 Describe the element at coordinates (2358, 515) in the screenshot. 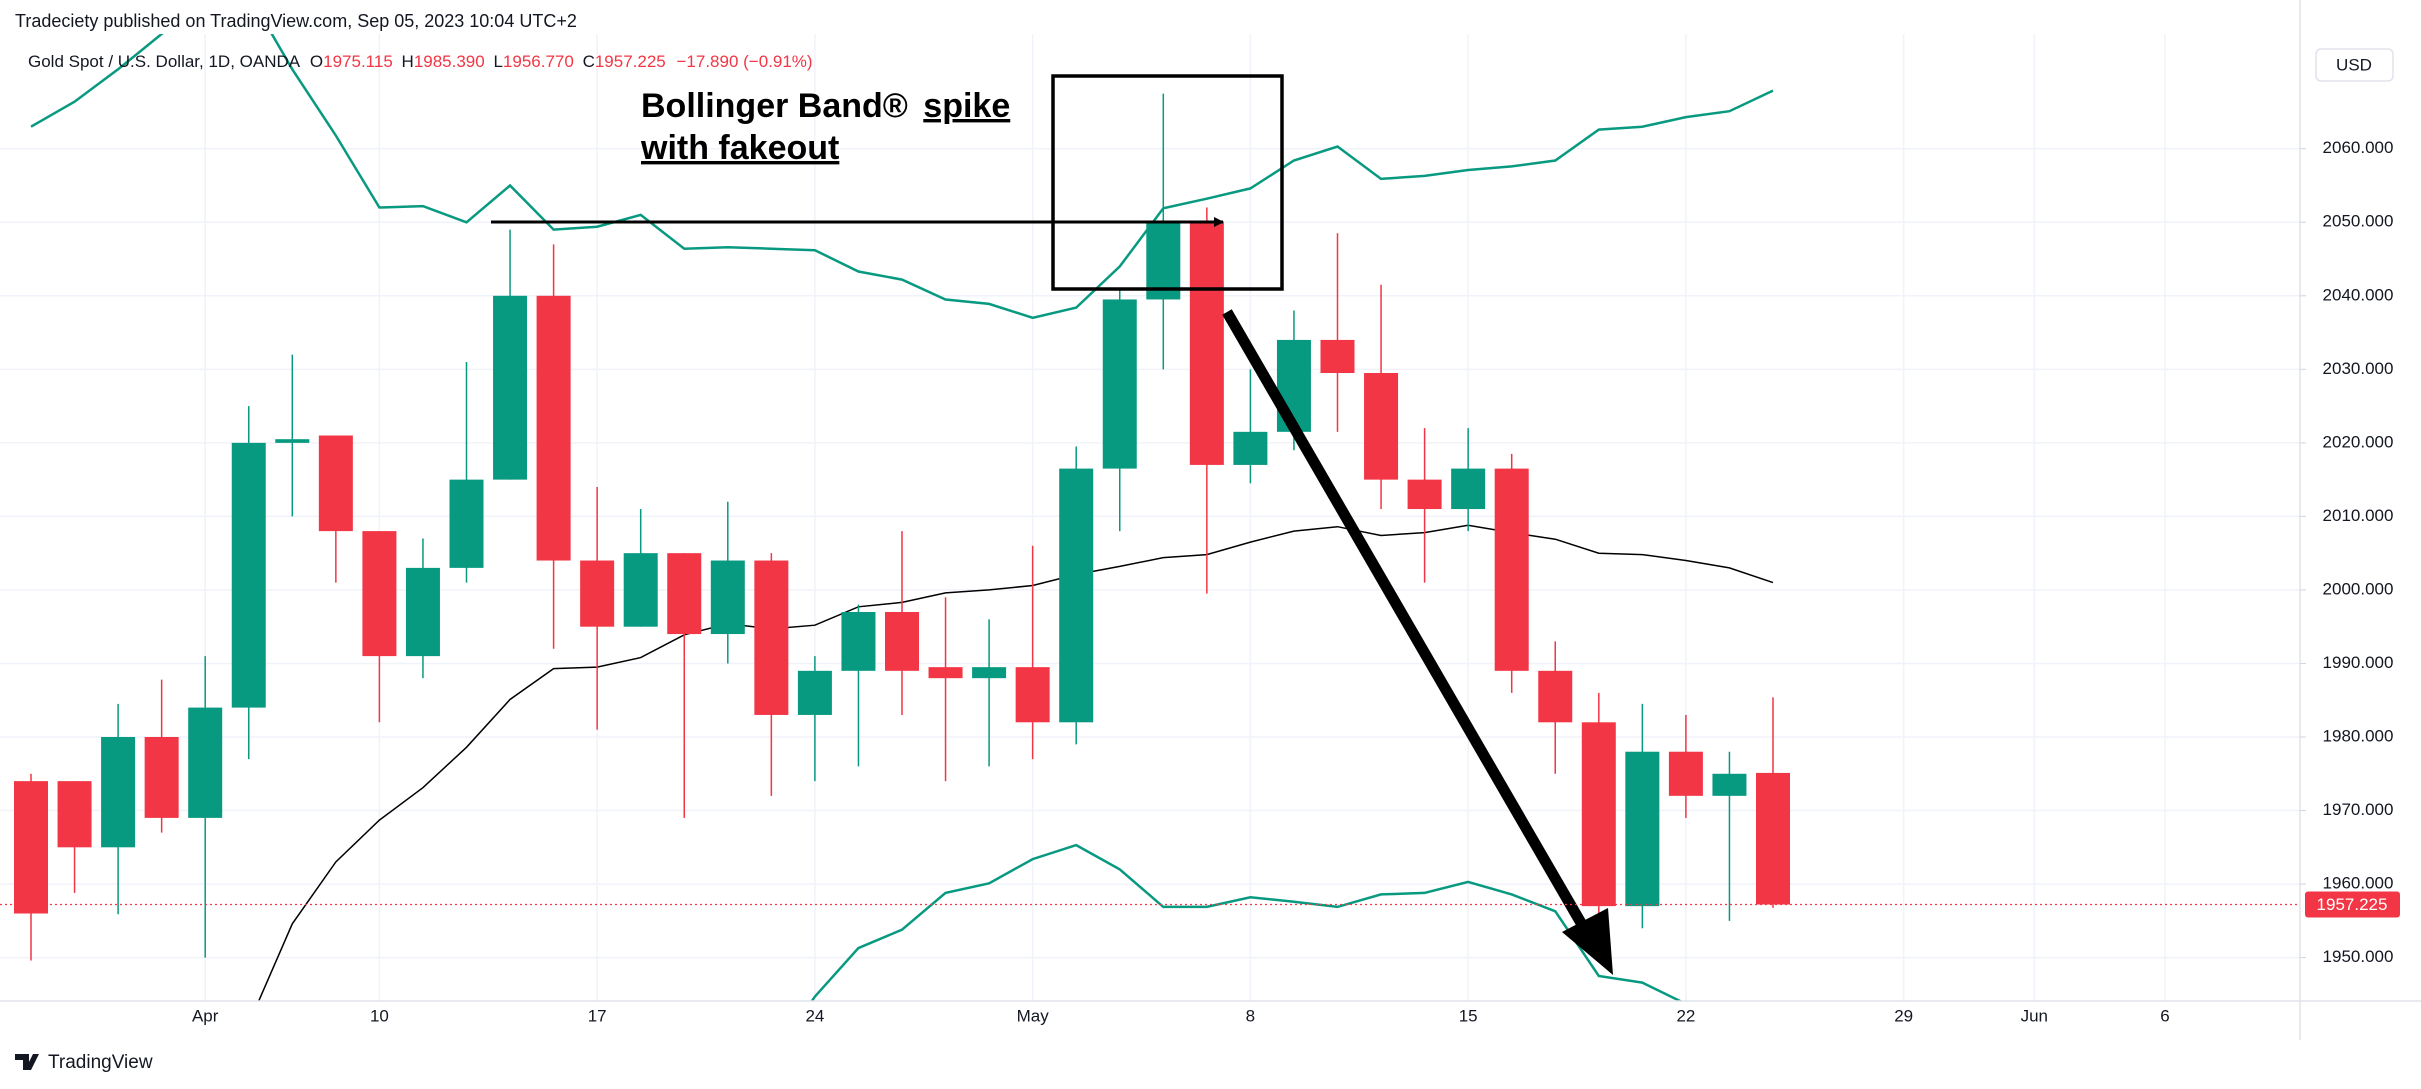

I see `y-tick-label: 2010.000` at that location.